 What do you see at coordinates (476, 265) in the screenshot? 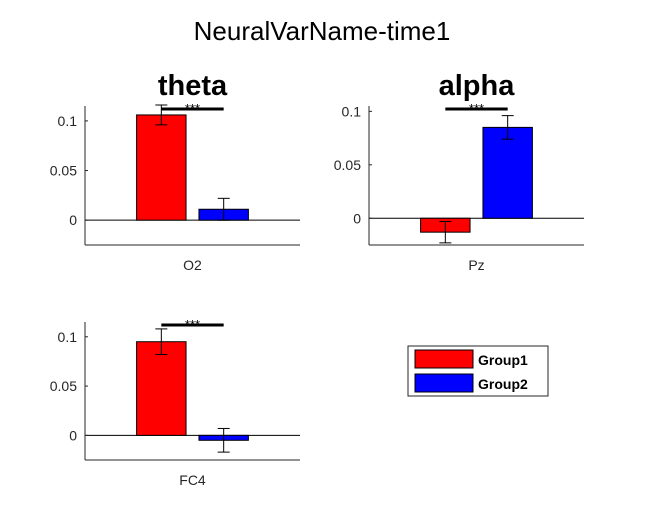
I see `x-axis-label: Pz` at bounding box center [476, 265].